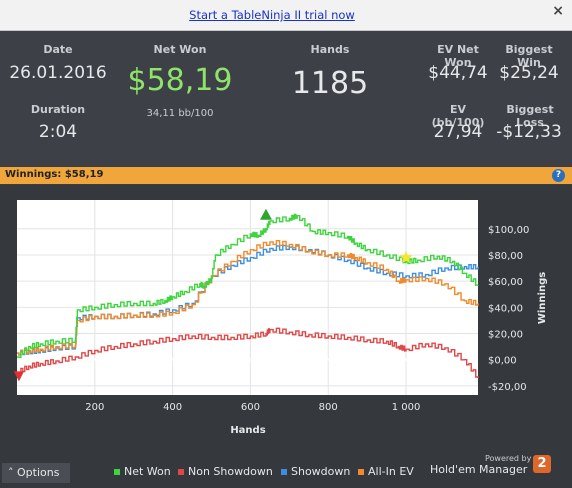  Describe the element at coordinates (248, 352) in the screenshot. I see `series-line-non-showdown` at that location.